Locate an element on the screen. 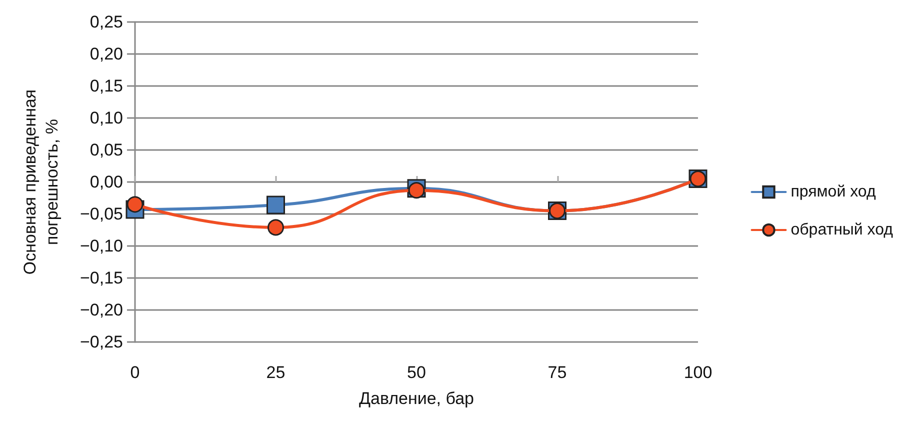 The width and height of the screenshot is (908, 422). legend-label: обратный ход is located at coordinates (842, 230).